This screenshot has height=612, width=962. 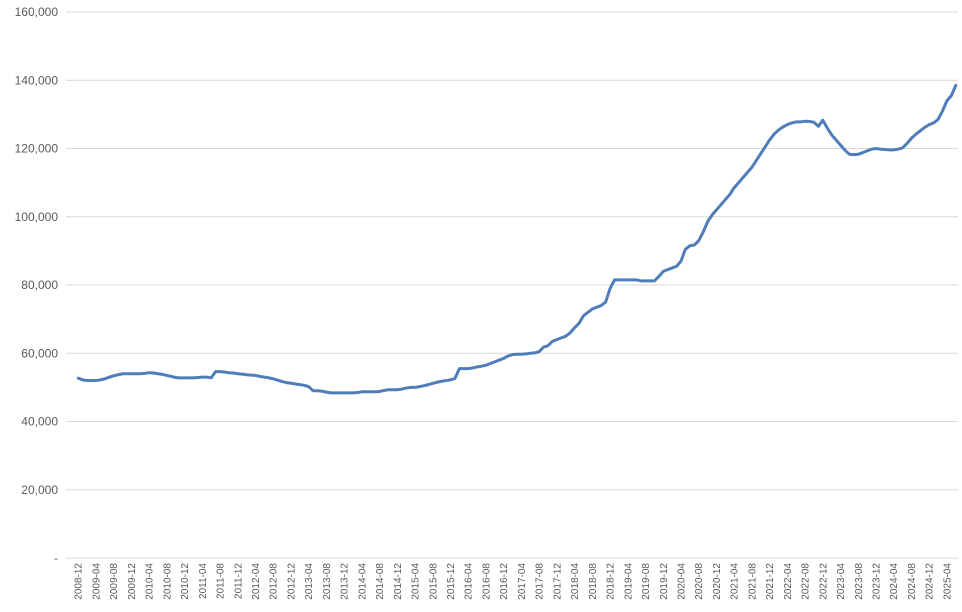 I want to click on x-tick-label: 2022-04, so click(x=788, y=581).